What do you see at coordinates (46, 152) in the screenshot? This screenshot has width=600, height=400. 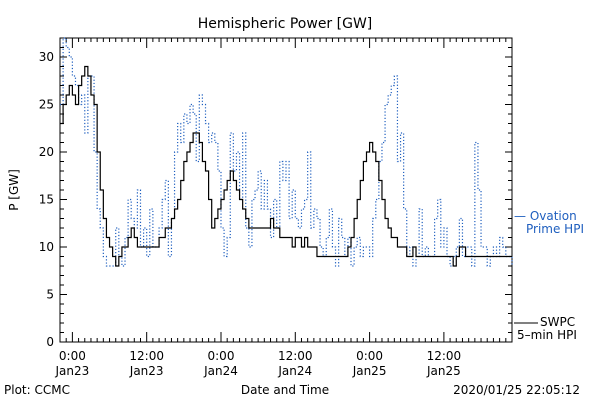 I see `y-tick-label: 20` at bounding box center [46, 152].